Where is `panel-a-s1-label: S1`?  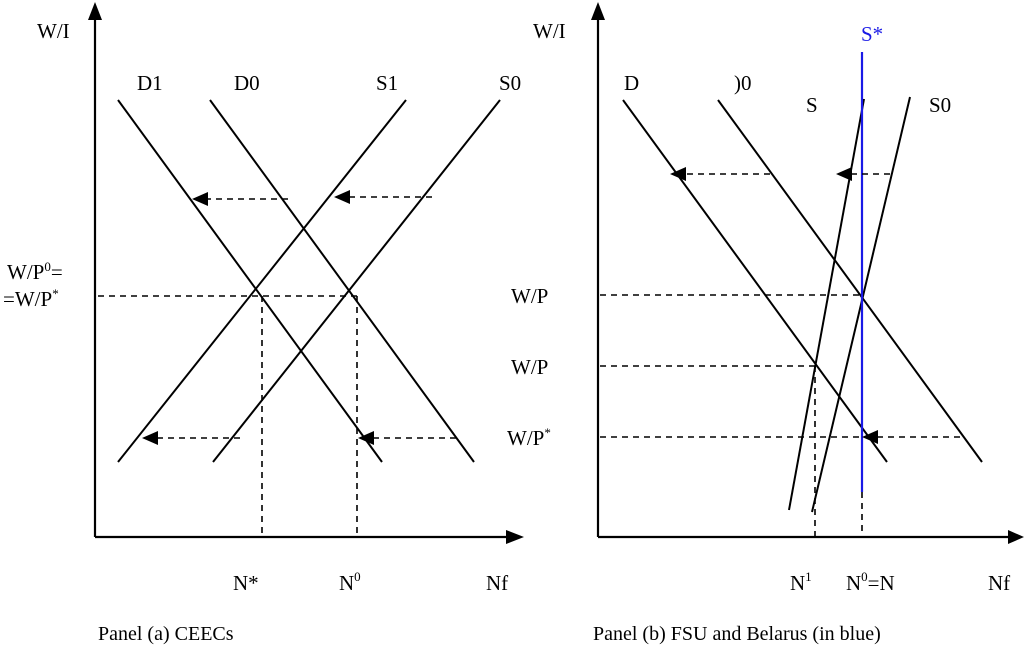 panel-a-s1-label: S1 is located at coordinates (387, 83).